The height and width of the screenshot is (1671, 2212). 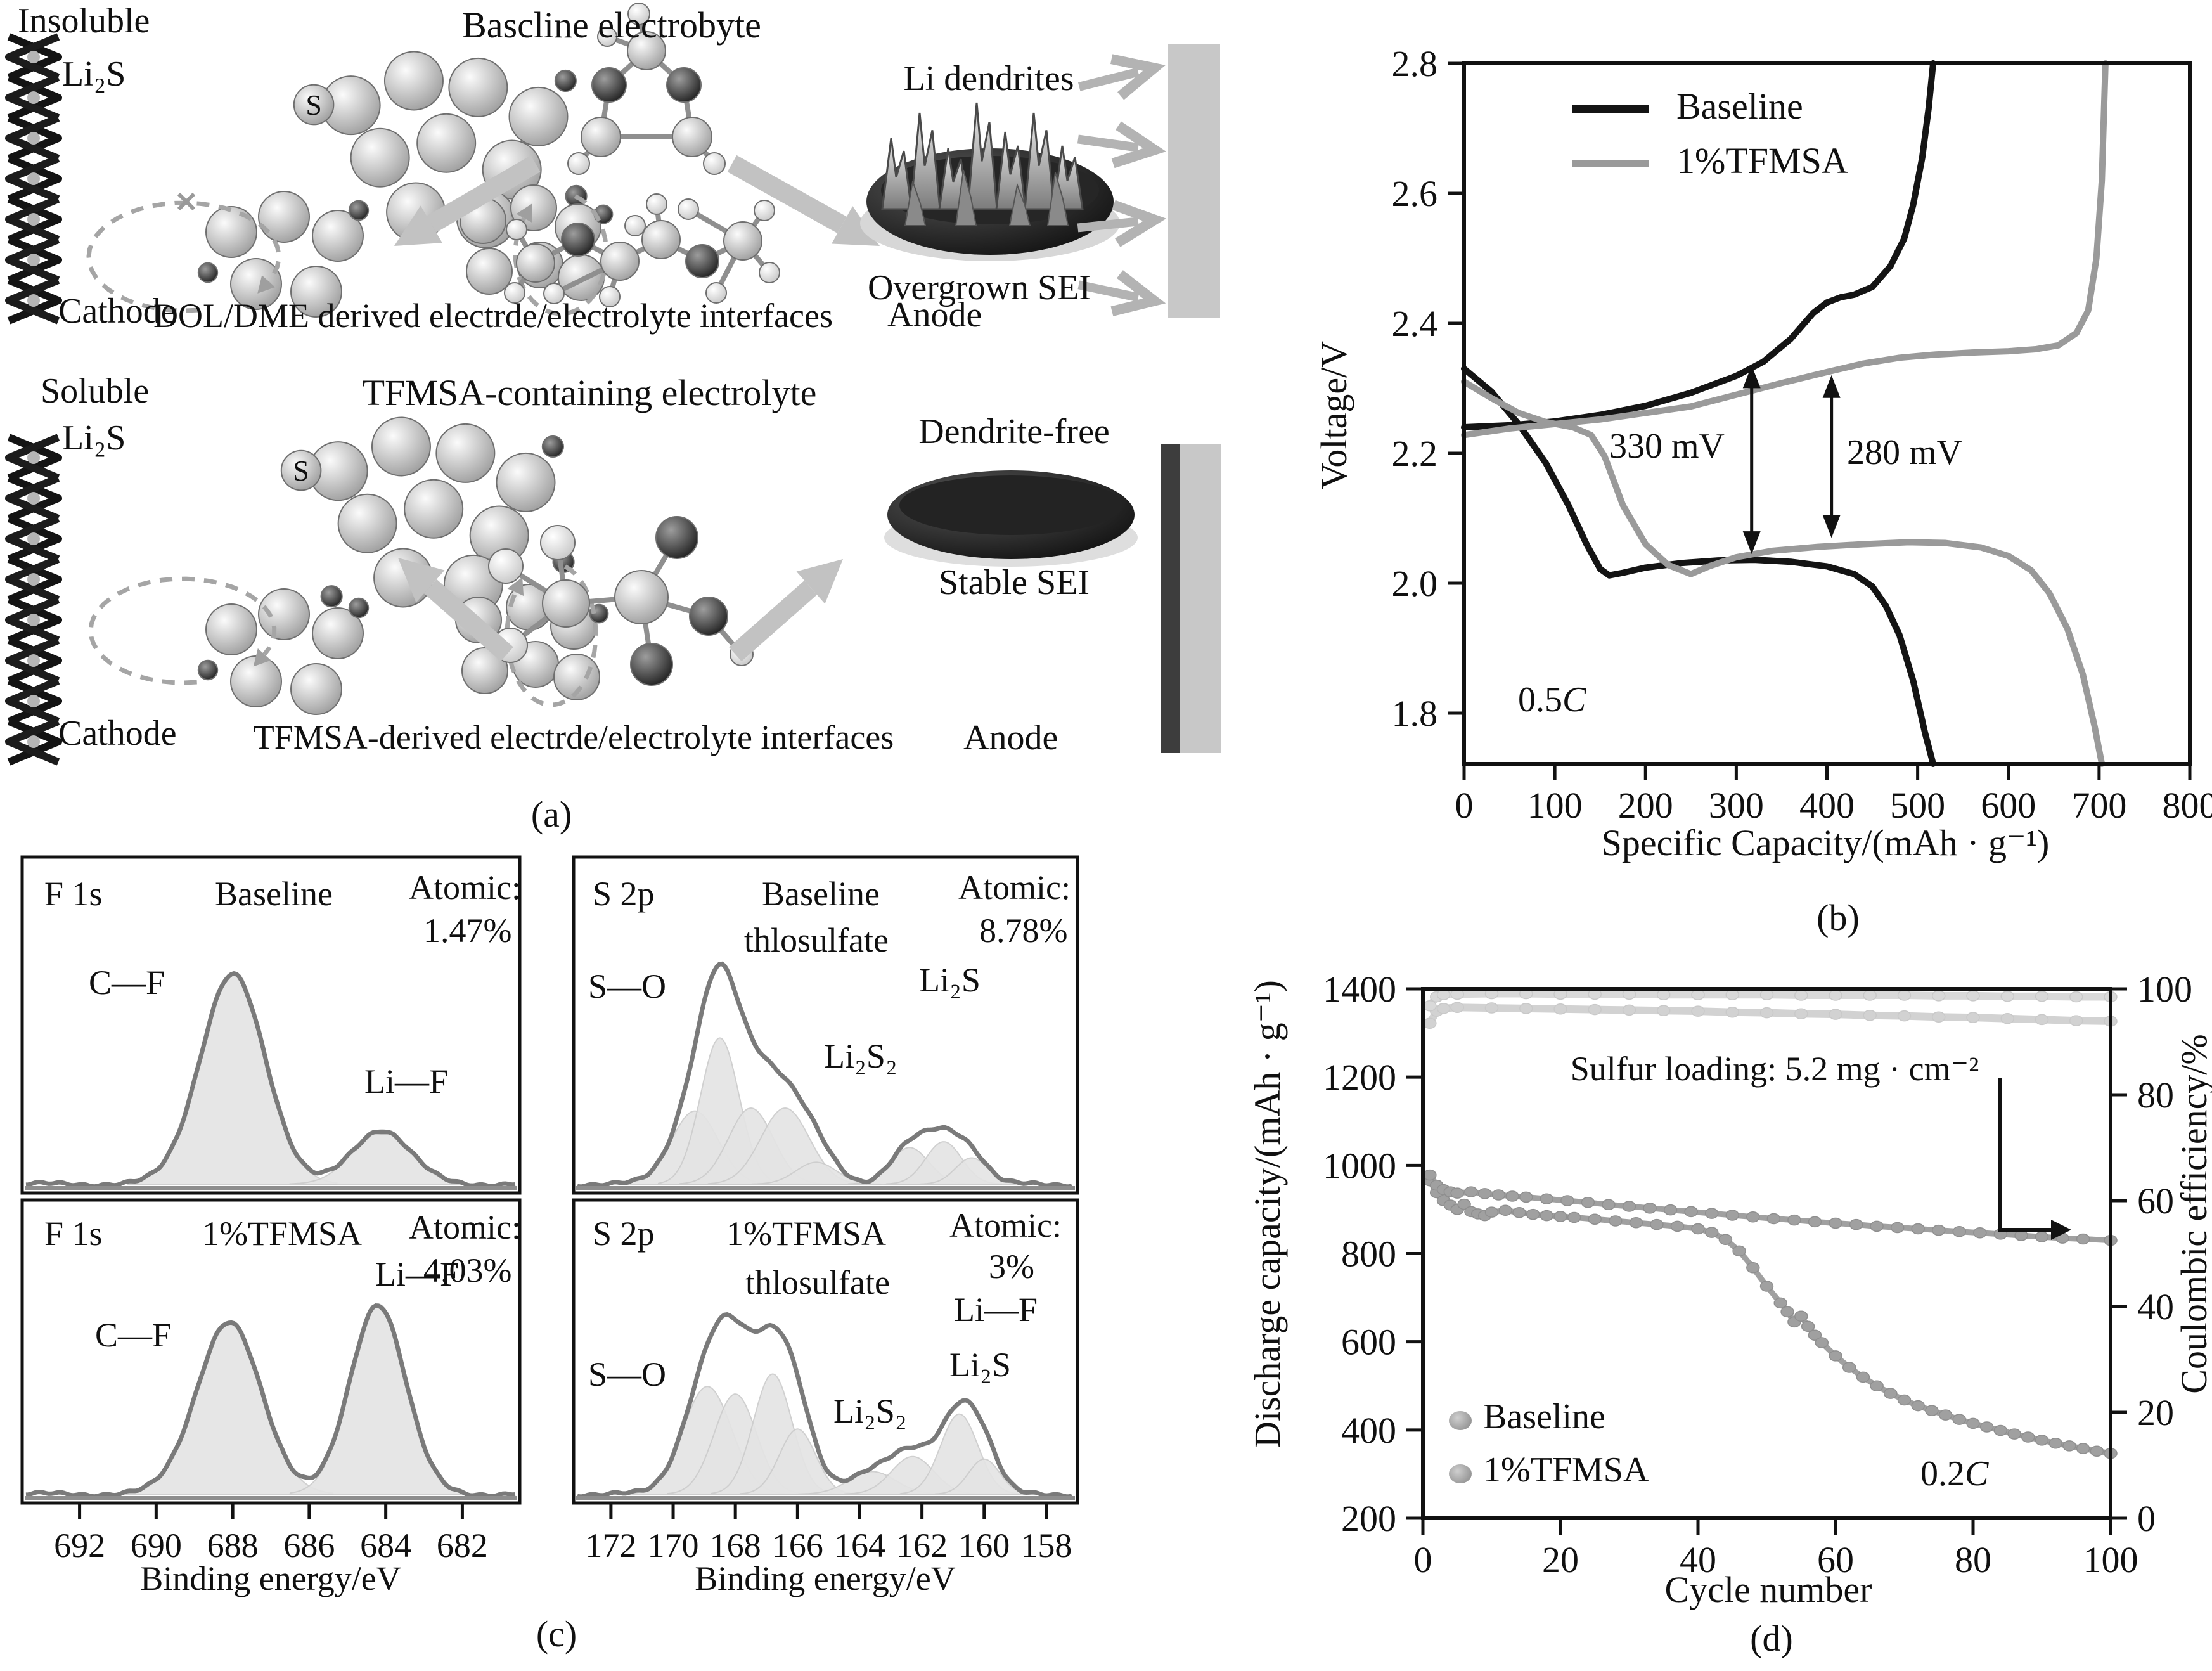 What do you see at coordinates (984, 1546) in the screenshot?
I see `c-x-tick-label: 160` at bounding box center [984, 1546].